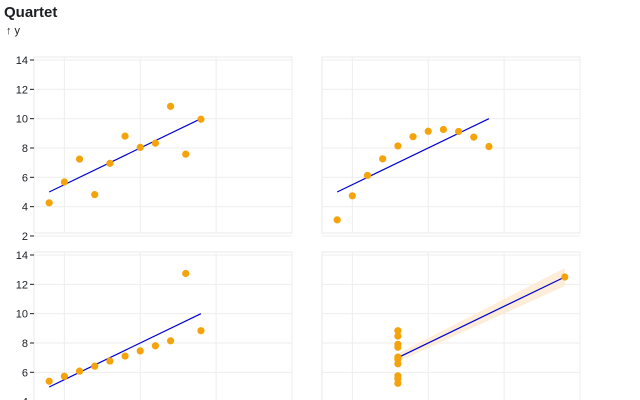 This screenshot has height=400, width=640. Describe the element at coordinates (13, 31) in the screenshot. I see `y-axis-label: ↑ y` at that location.